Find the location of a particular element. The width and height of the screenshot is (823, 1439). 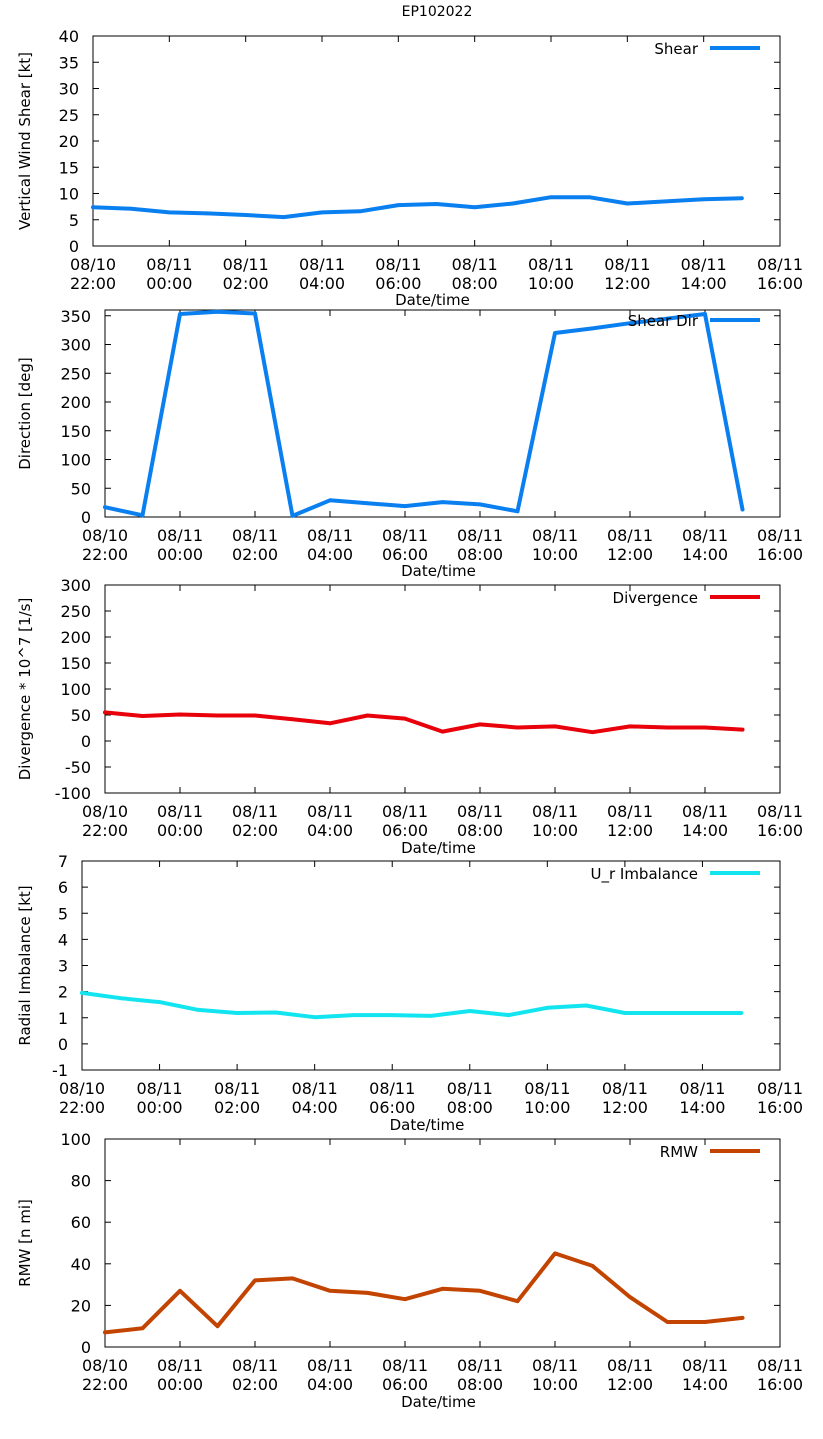

y-tick-label: 35 is located at coordinates (69, 62).